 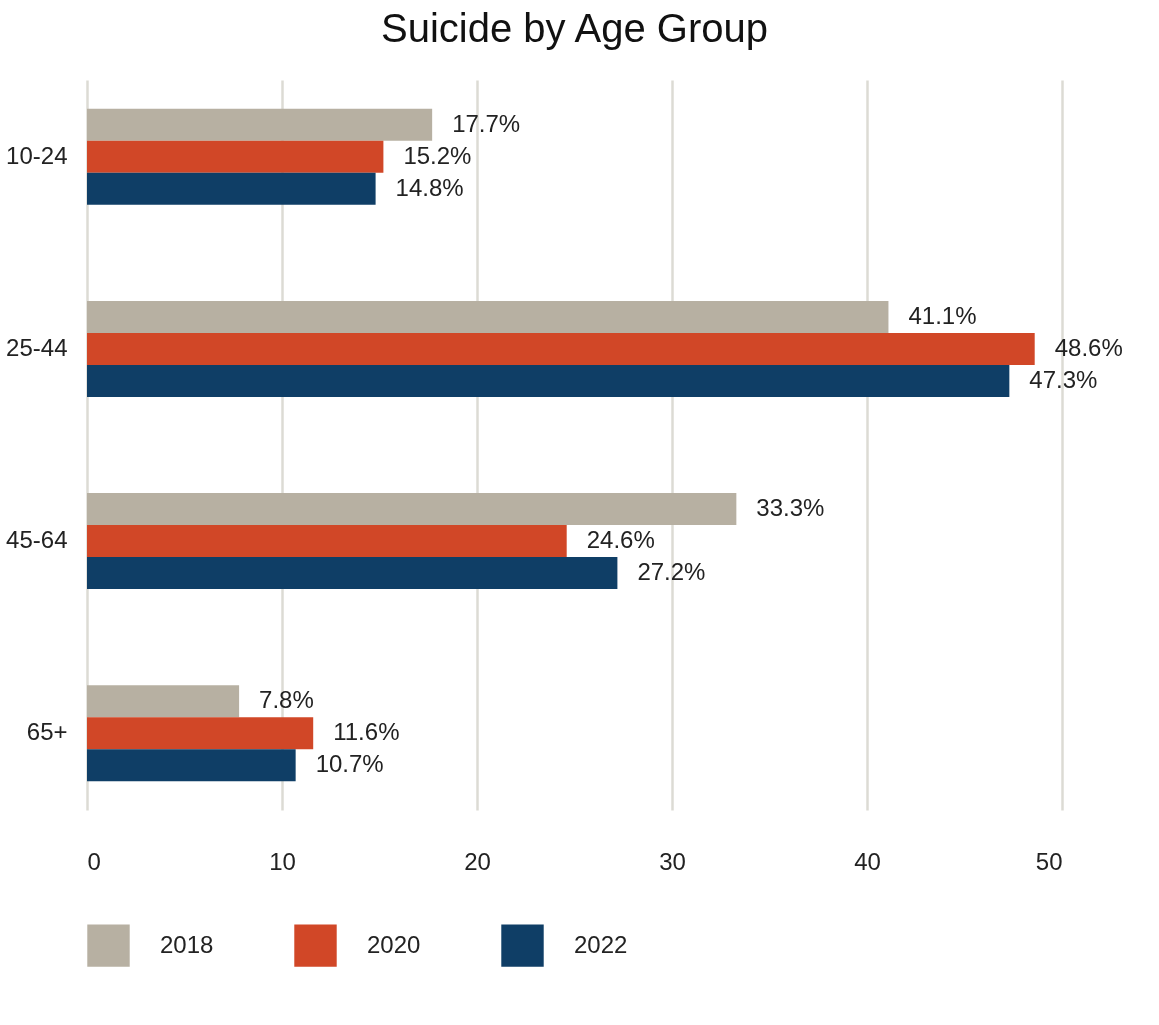 I want to click on data-label: 7.8%, so click(x=286, y=700).